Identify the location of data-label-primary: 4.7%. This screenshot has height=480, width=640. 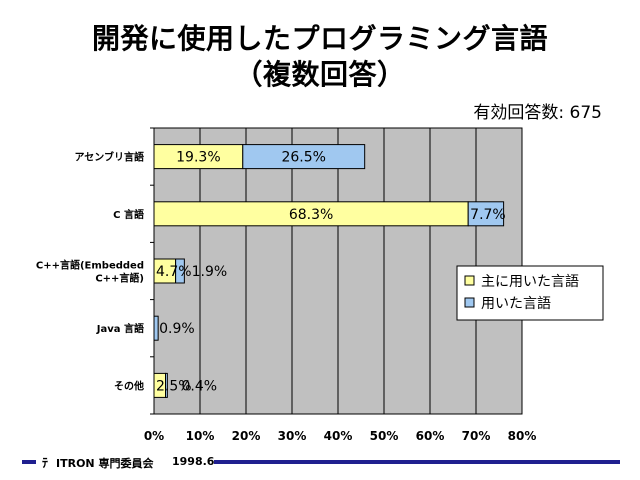
(174, 272).